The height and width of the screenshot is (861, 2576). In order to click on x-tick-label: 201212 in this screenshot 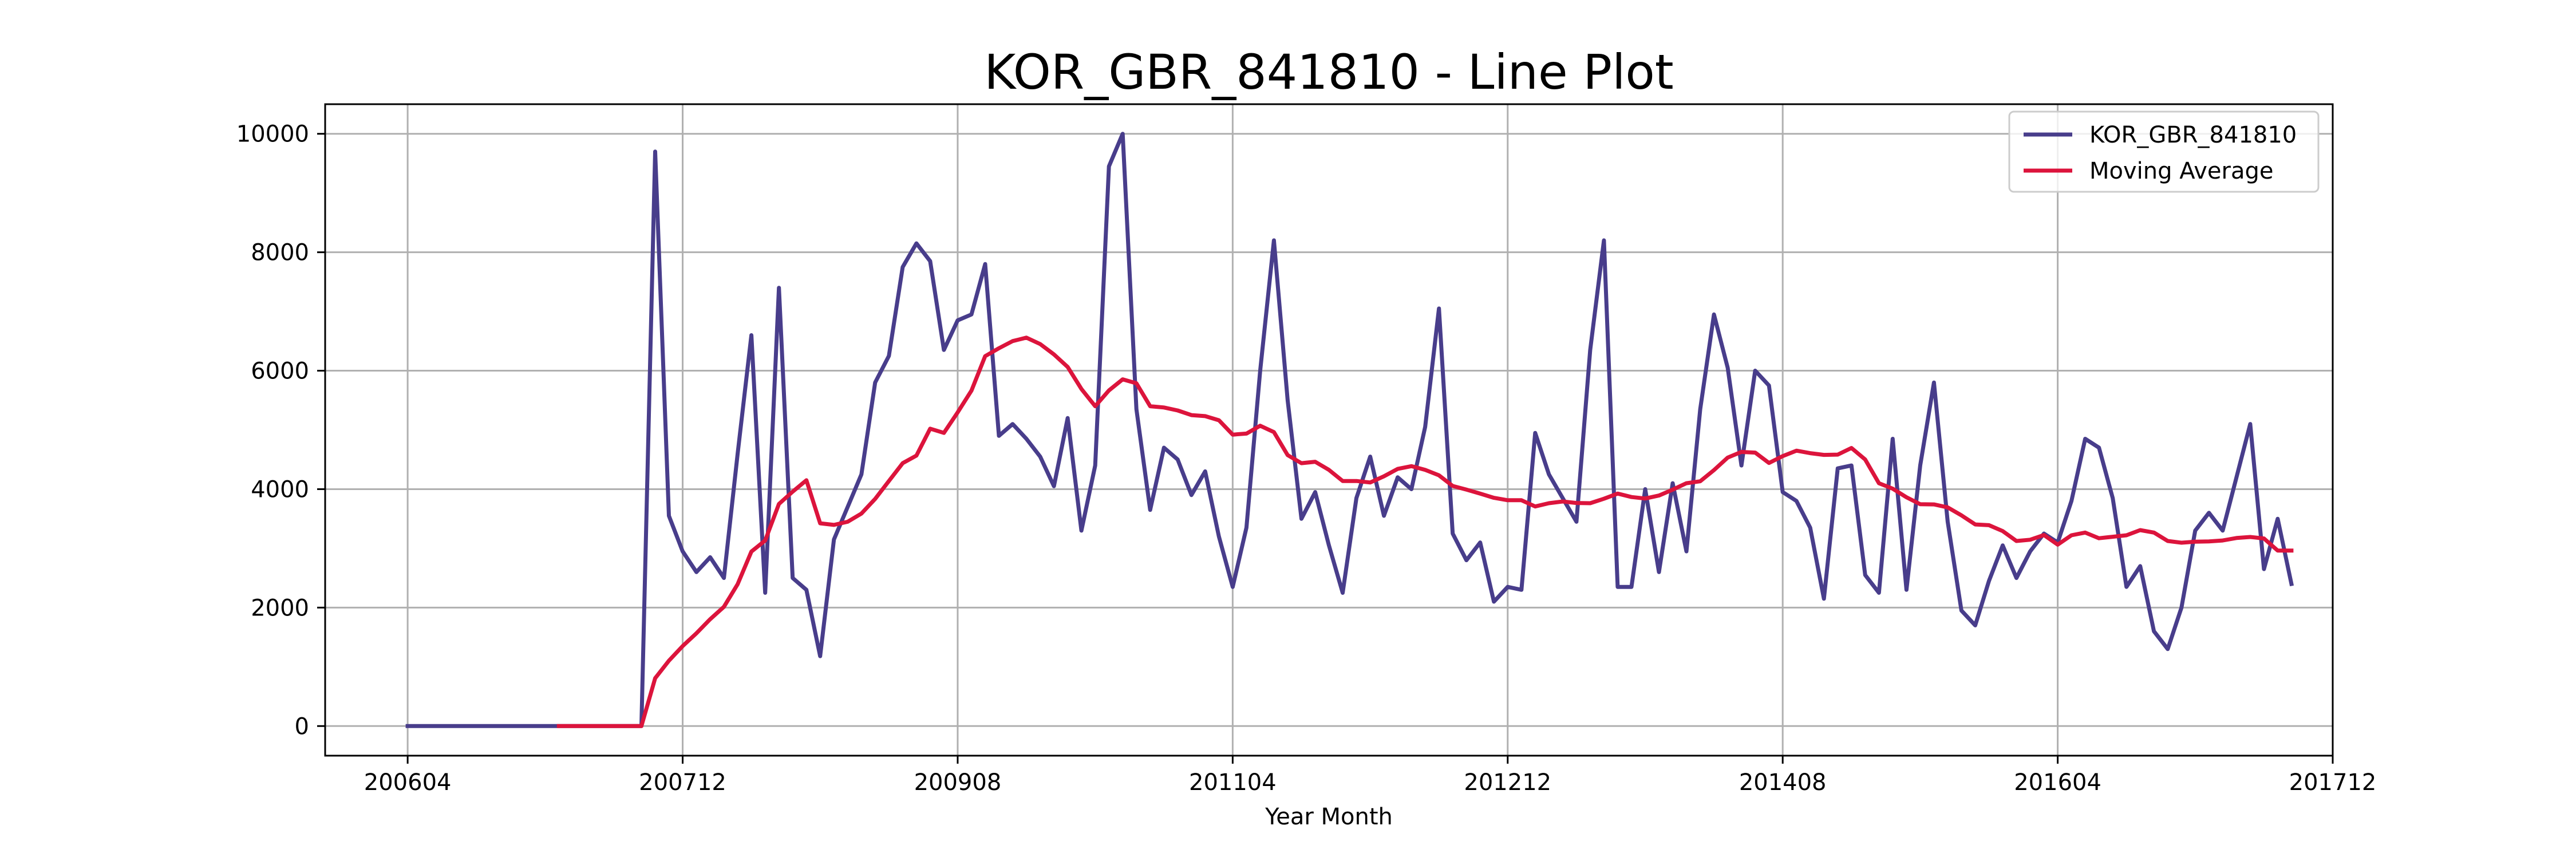, I will do `click(1507, 782)`.